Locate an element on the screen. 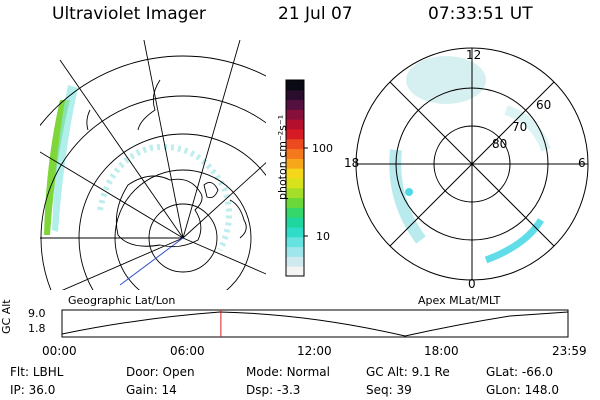  date-label: 21 Jul 07 is located at coordinates (315, 14).